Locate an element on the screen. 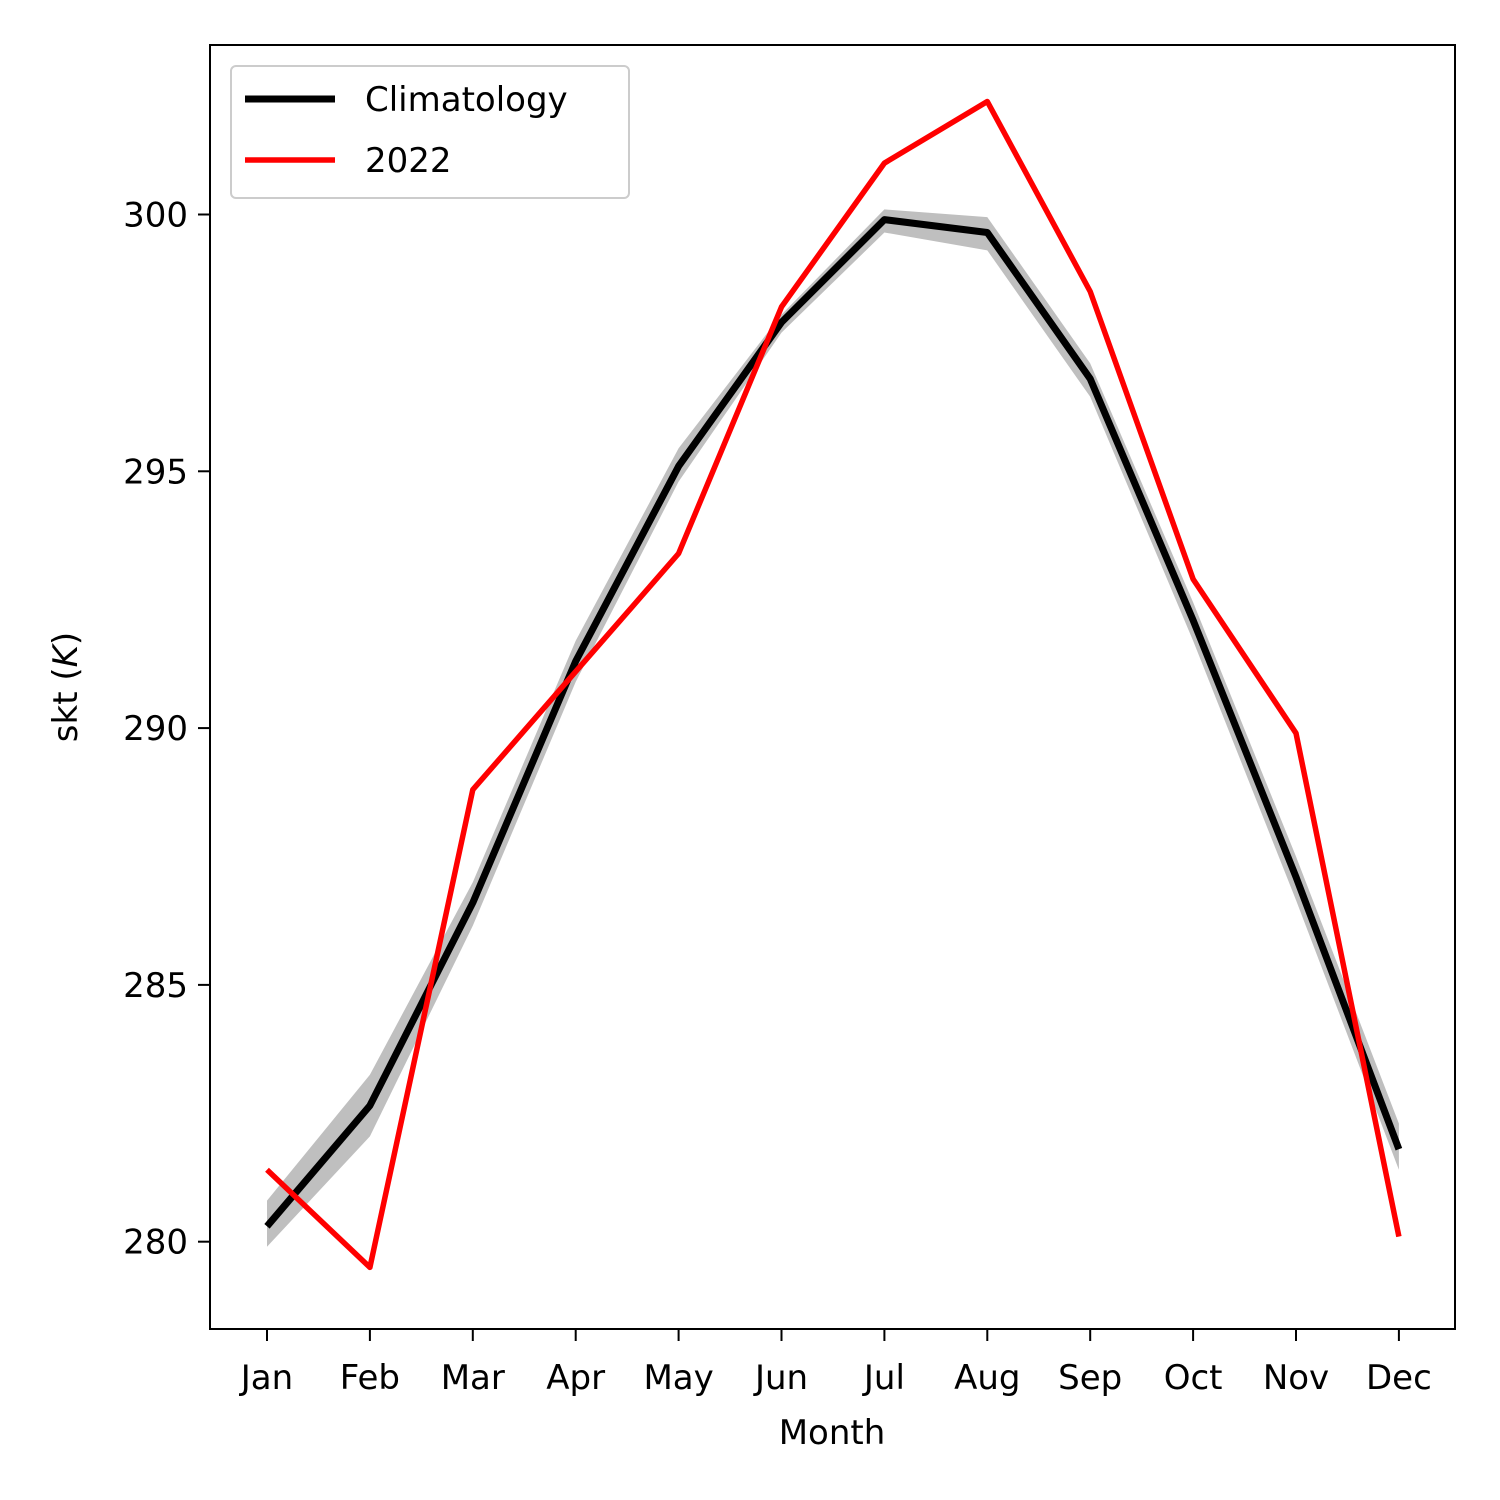  x-tick-label: Apr is located at coordinates (575, 1378).